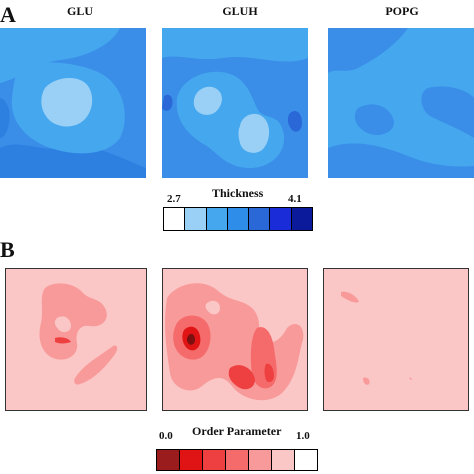 This screenshot has height=474, width=474. I want to click on gluh-order-map, so click(235, 339).